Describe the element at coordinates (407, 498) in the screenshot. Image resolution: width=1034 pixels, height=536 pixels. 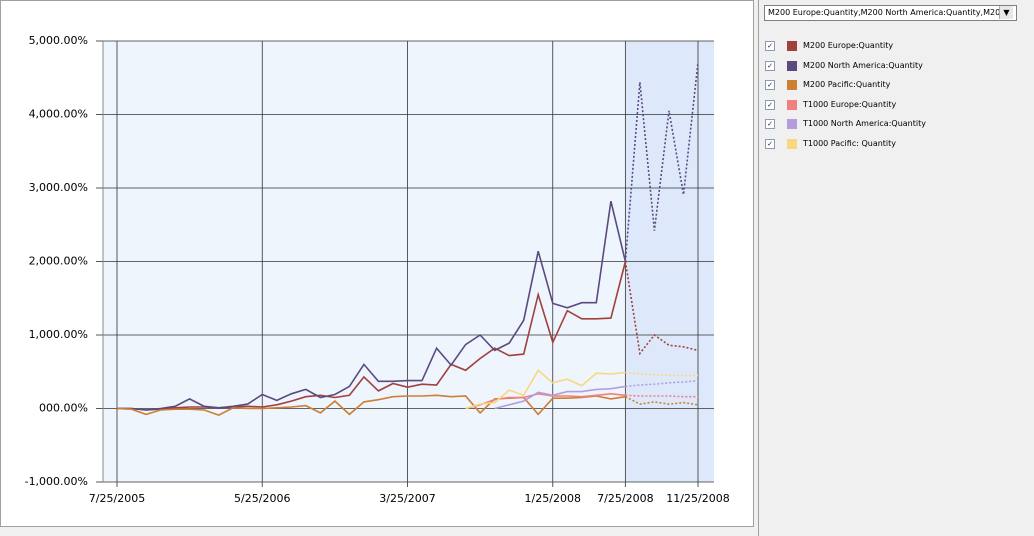
I see `x-tick-label: 3/25/2007` at that location.